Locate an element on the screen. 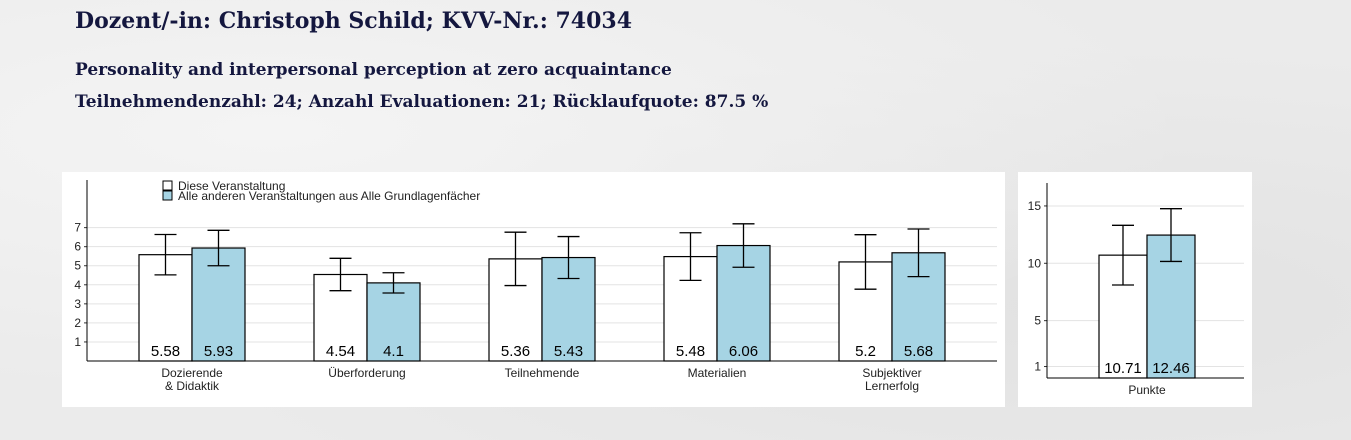  value-label: 6.06 is located at coordinates (743, 351).